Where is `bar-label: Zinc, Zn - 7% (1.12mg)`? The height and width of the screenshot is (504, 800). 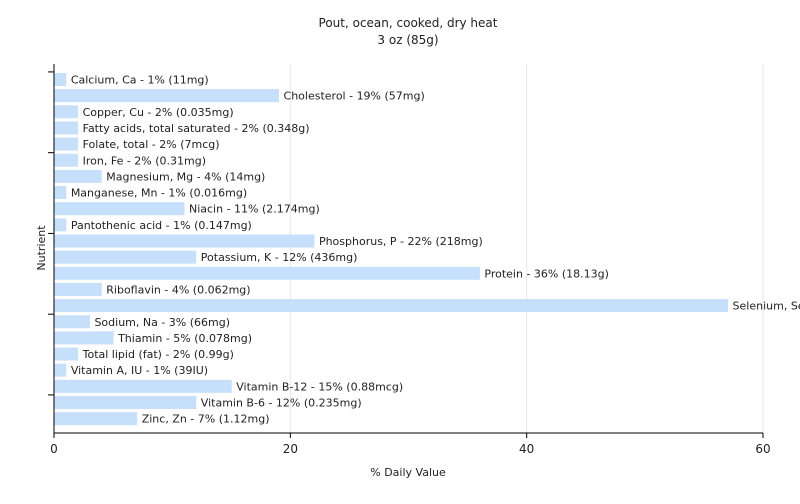 bar-label: Zinc, Zn - 7% (1.12mg) is located at coordinates (206, 419).